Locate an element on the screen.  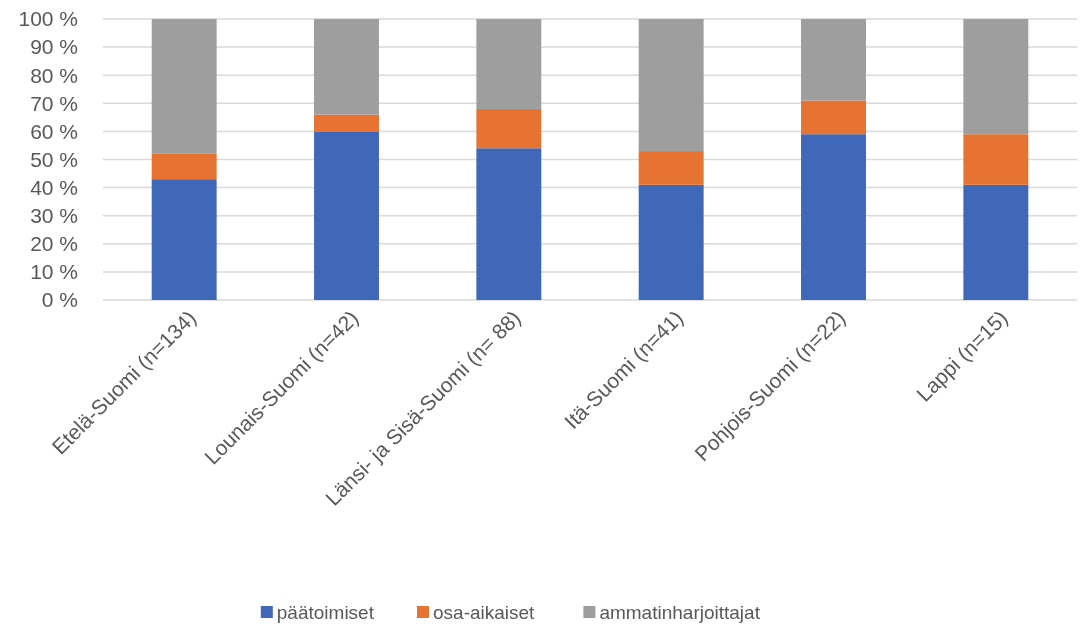
y-tick-label: 10 % is located at coordinates (54, 272).